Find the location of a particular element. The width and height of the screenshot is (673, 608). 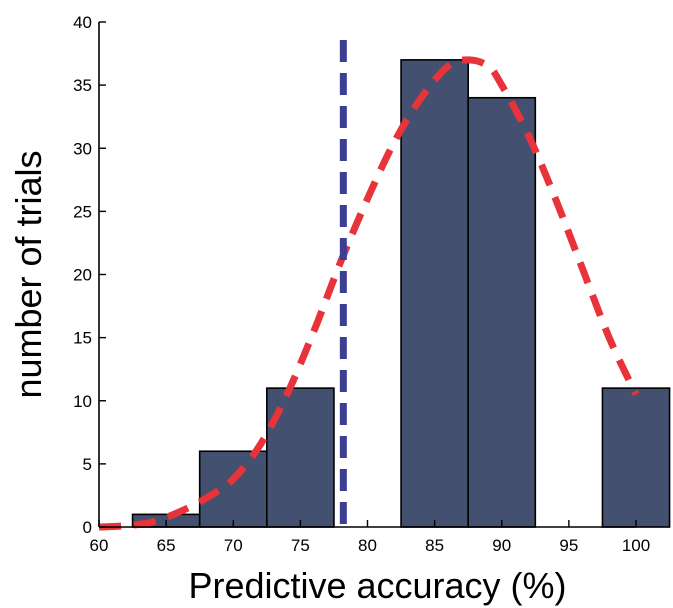

x-tick-label: 100 is located at coordinates (636, 545).